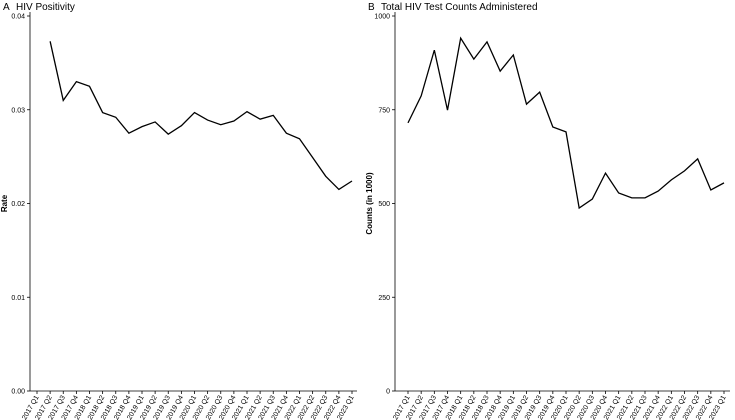  I want to click on panel-tag: B, so click(371, 7).